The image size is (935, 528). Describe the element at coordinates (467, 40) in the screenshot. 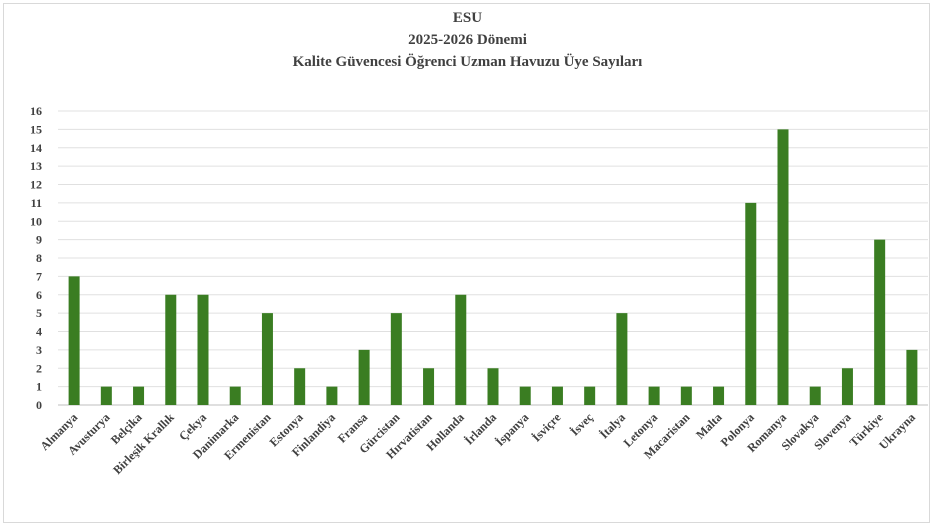

I see `chart-title-line-2: 2025-2026 Dönemi` at that location.